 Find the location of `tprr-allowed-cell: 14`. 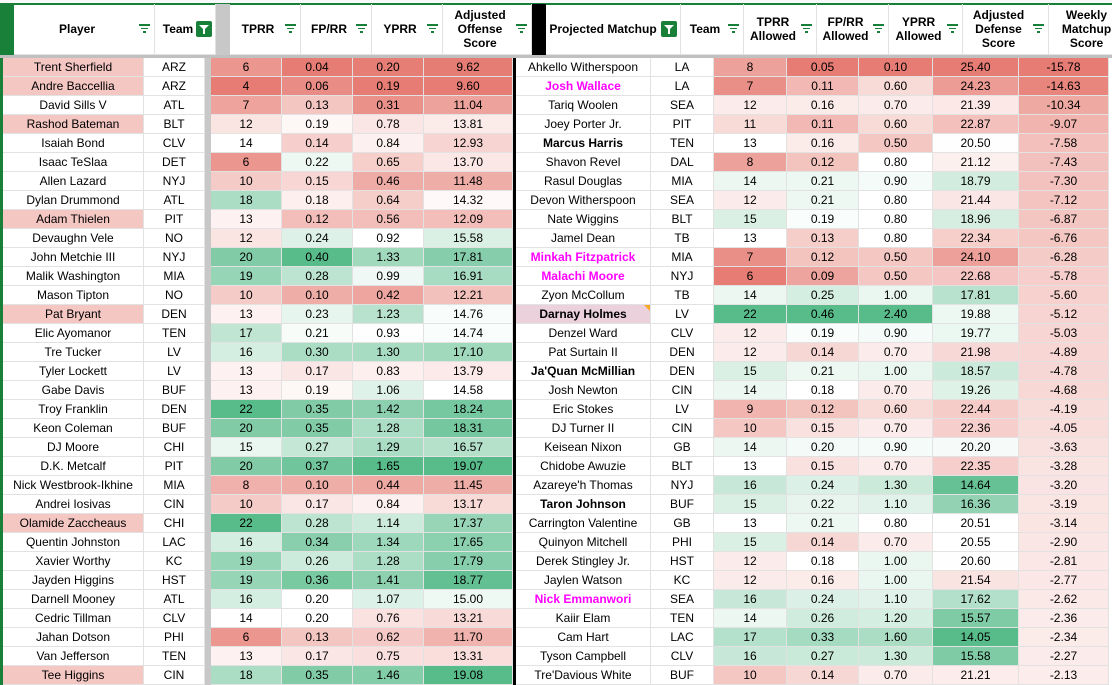

tprr-allowed-cell: 14 is located at coordinates (750, 295).